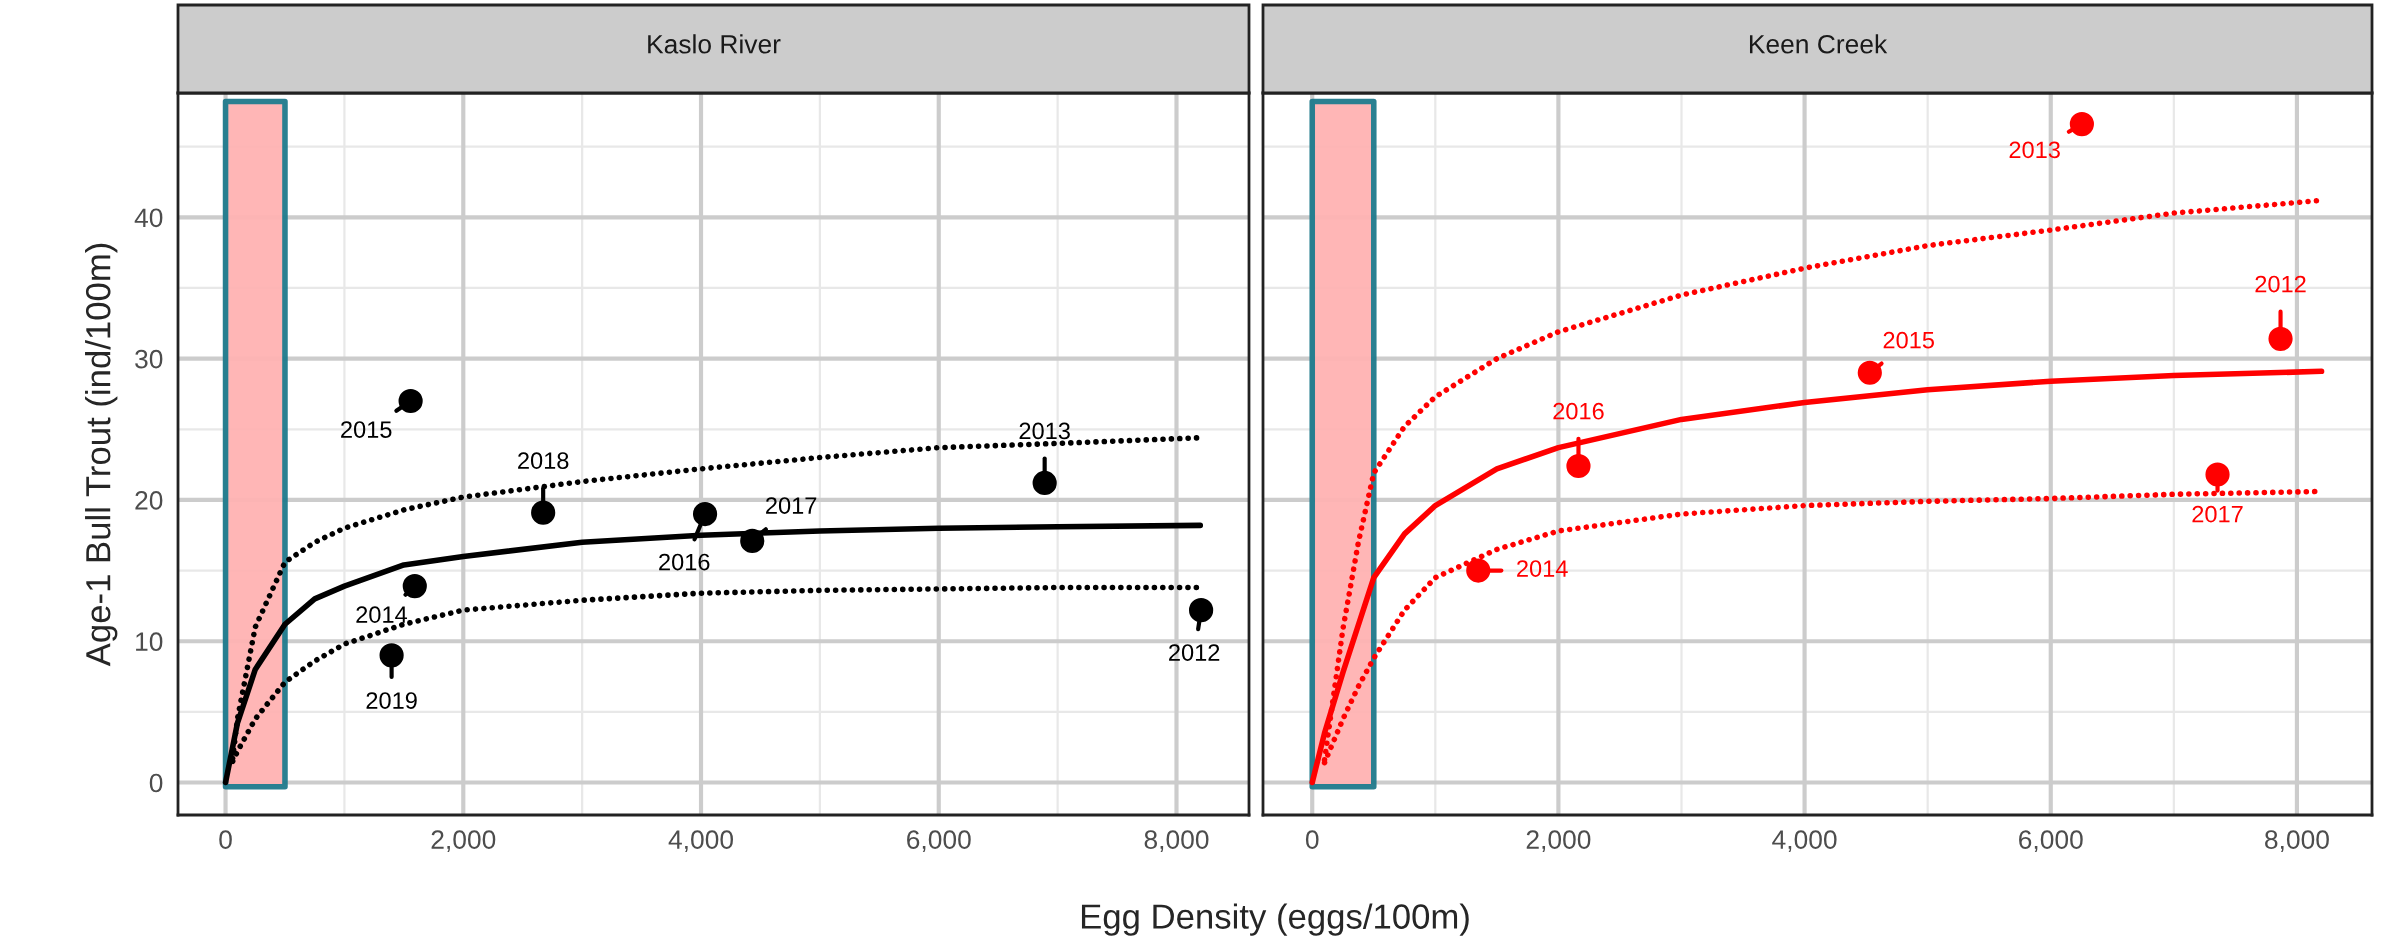 The height and width of the screenshot is (950, 2381). What do you see at coordinates (156, 783) in the screenshot?
I see `y-tick-label: 0` at bounding box center [156, 783].